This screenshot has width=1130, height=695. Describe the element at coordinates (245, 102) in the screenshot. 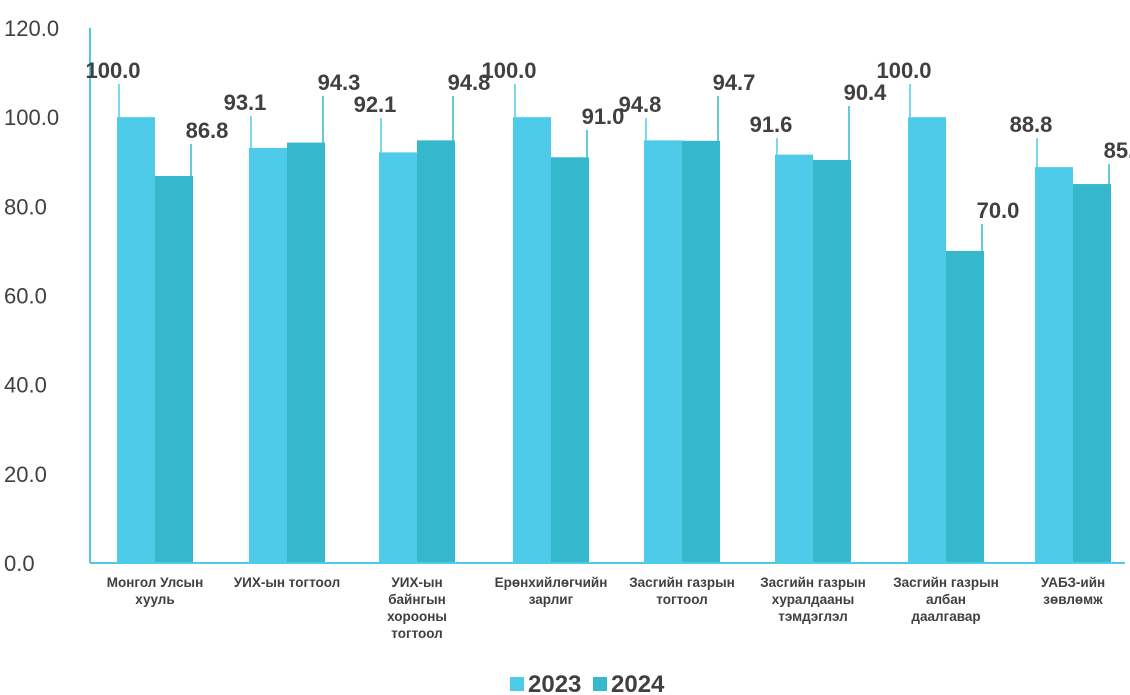

I see `data-label: 93.1` at that location.